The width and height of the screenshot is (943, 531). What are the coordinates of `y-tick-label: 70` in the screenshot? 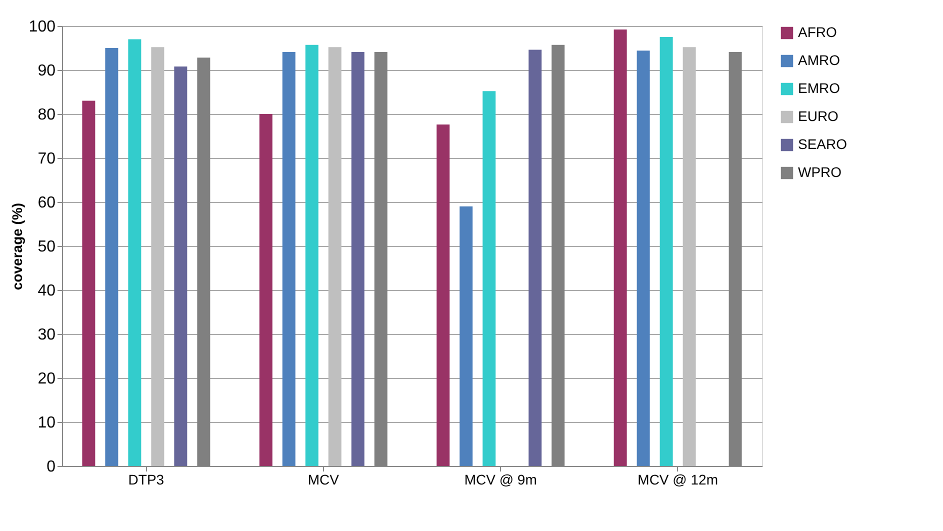 It's located at (47, 159).